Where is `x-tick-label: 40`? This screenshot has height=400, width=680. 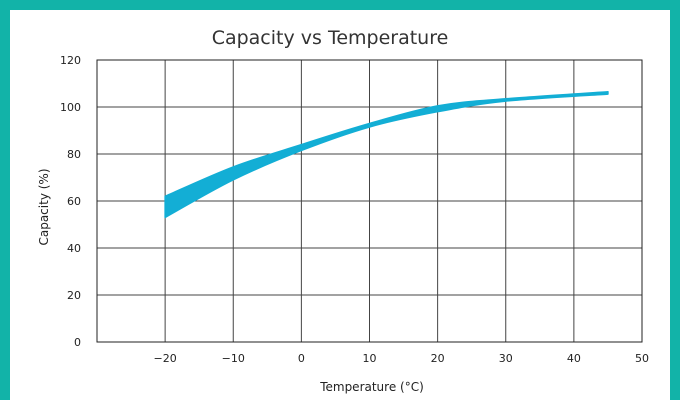
x-tick-label: 40 is located at coordinates (574, 358).